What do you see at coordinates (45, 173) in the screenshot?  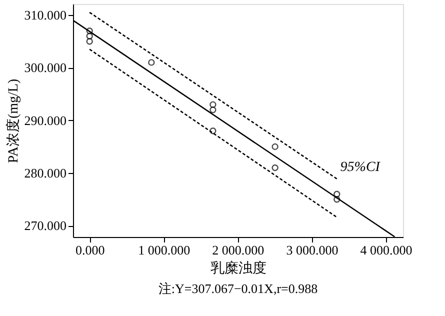 I see `y-tick-label: 280.000` at bounding box center [45, 173].